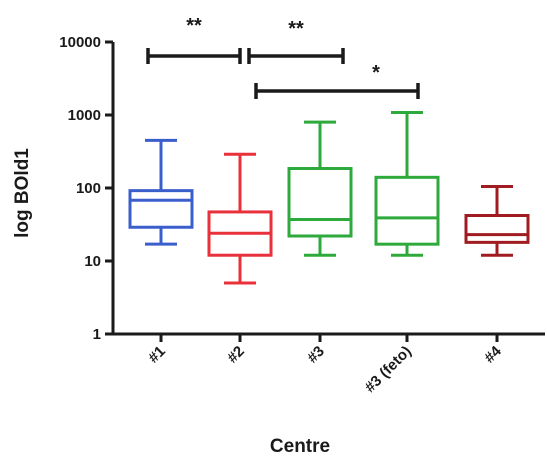 Image resolution: width=547 pixels, height=460 pixels. I want to click on x-tick-label: #1, so click(157, 355).